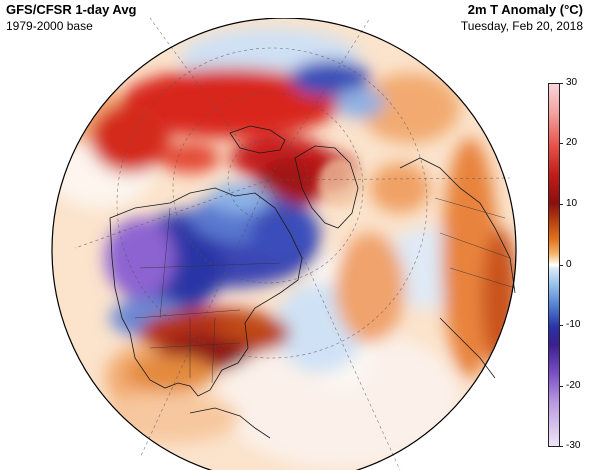 This screenshot has width=590, height=470. I want to click on model-title: GFS/CFSR 1-day Avg, so click(71, 9).